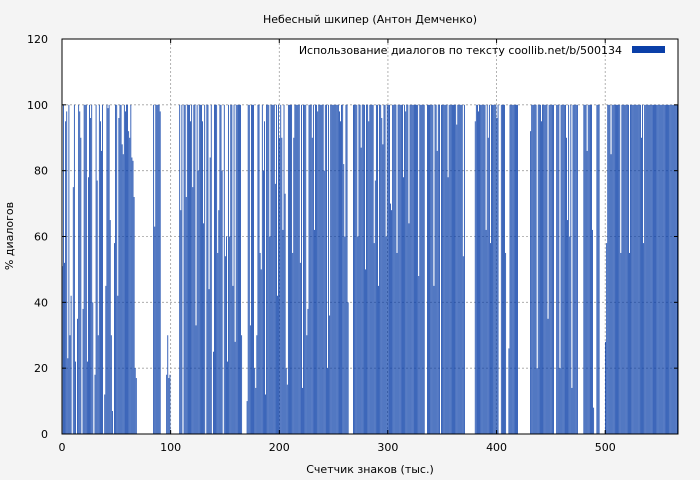 The image size is (700, 480). Describe the element at coordinates (605, 447) in the screenshot. I see `x-tick-label: 500` at that location.